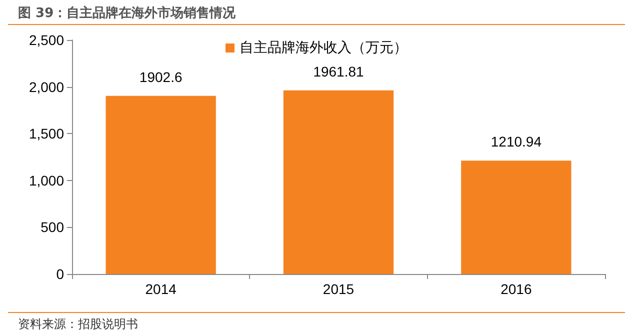  What do you see at coordinates (46, 40) in the screenshot?
I see `y-tick-label: 2,500` at bounding box center [46, 40].